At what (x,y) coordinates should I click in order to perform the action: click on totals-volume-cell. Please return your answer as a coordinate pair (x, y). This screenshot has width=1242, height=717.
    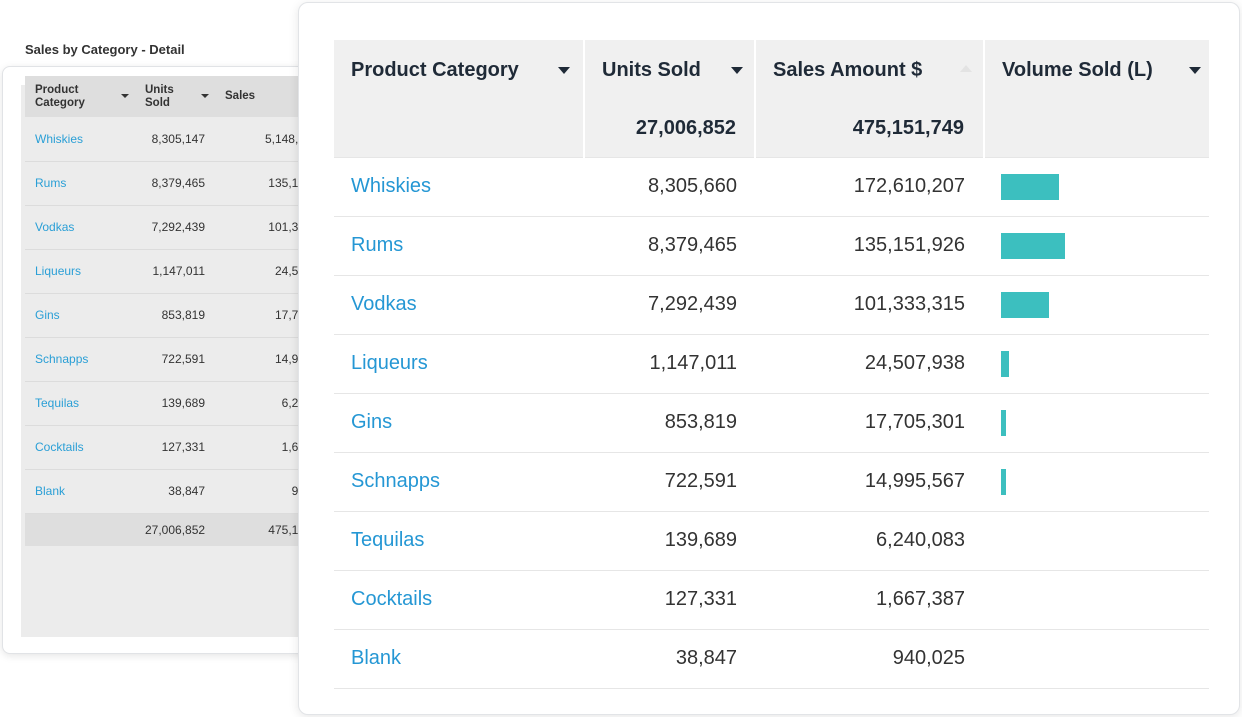
    Looking at the image, I should click on (1096, 129).